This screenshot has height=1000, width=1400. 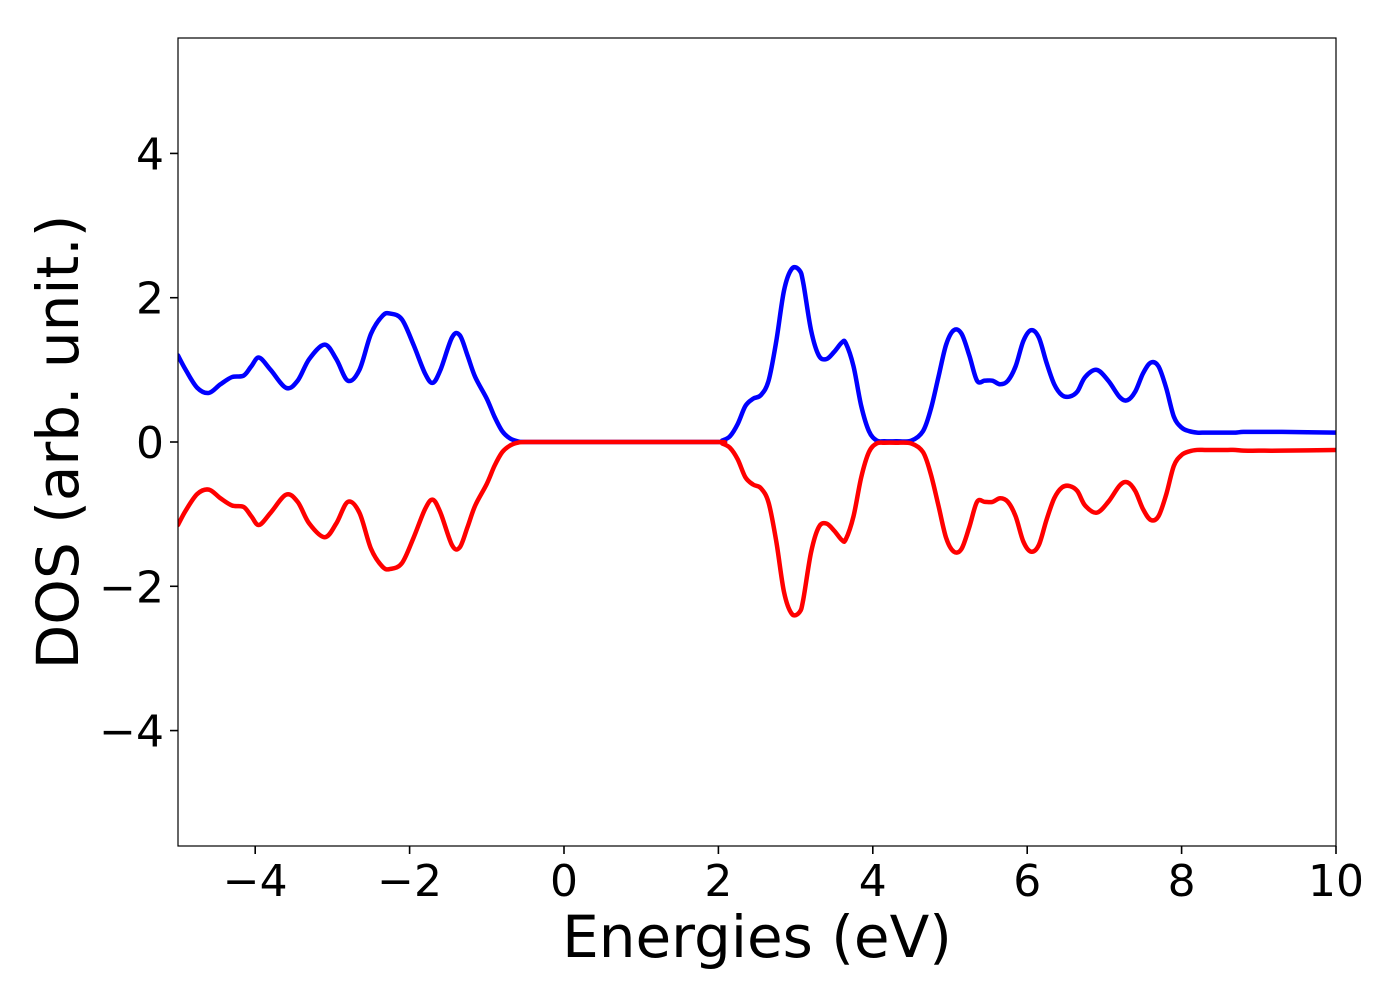 What do you see at coordinates (793, 876) in the screenshot?
I see `x-axis: −4 −2 0 2 4 6 8 10` at bounding box center [793, 876].